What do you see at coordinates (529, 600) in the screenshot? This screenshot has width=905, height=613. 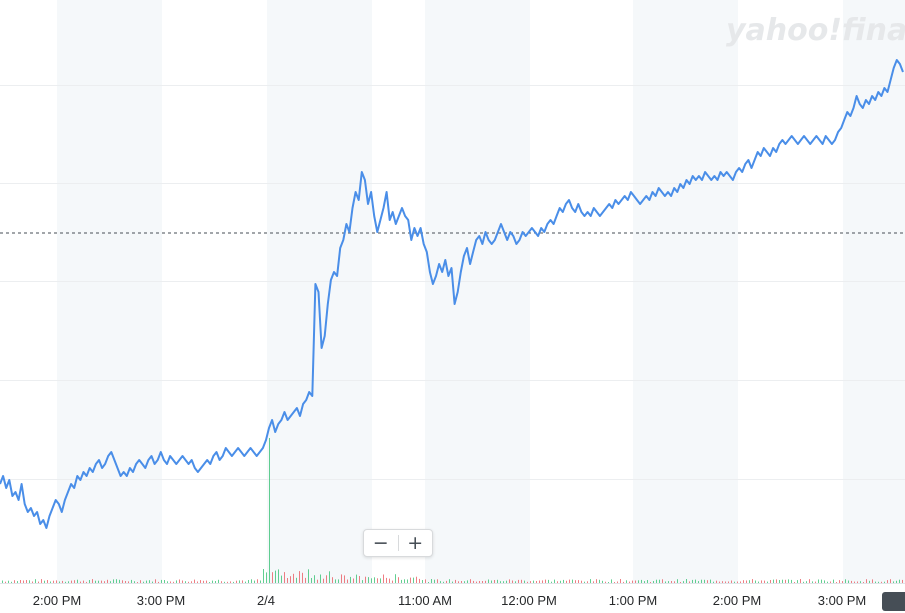 I see `x-tick-label: 12:00 PM` at bounding box center [529, 600].